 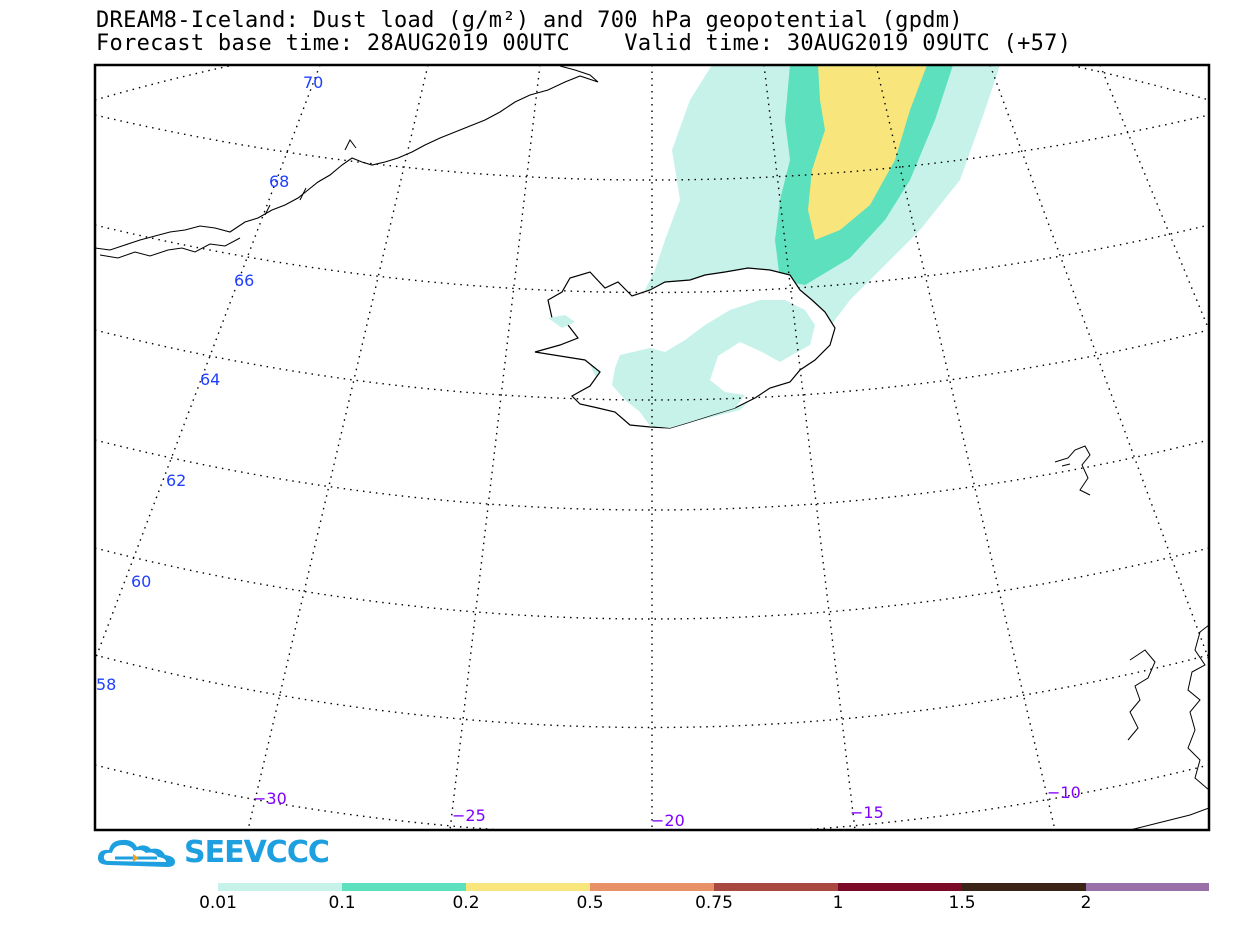 I want to click on lat-label-66: 66, so click(x=244, y=280).